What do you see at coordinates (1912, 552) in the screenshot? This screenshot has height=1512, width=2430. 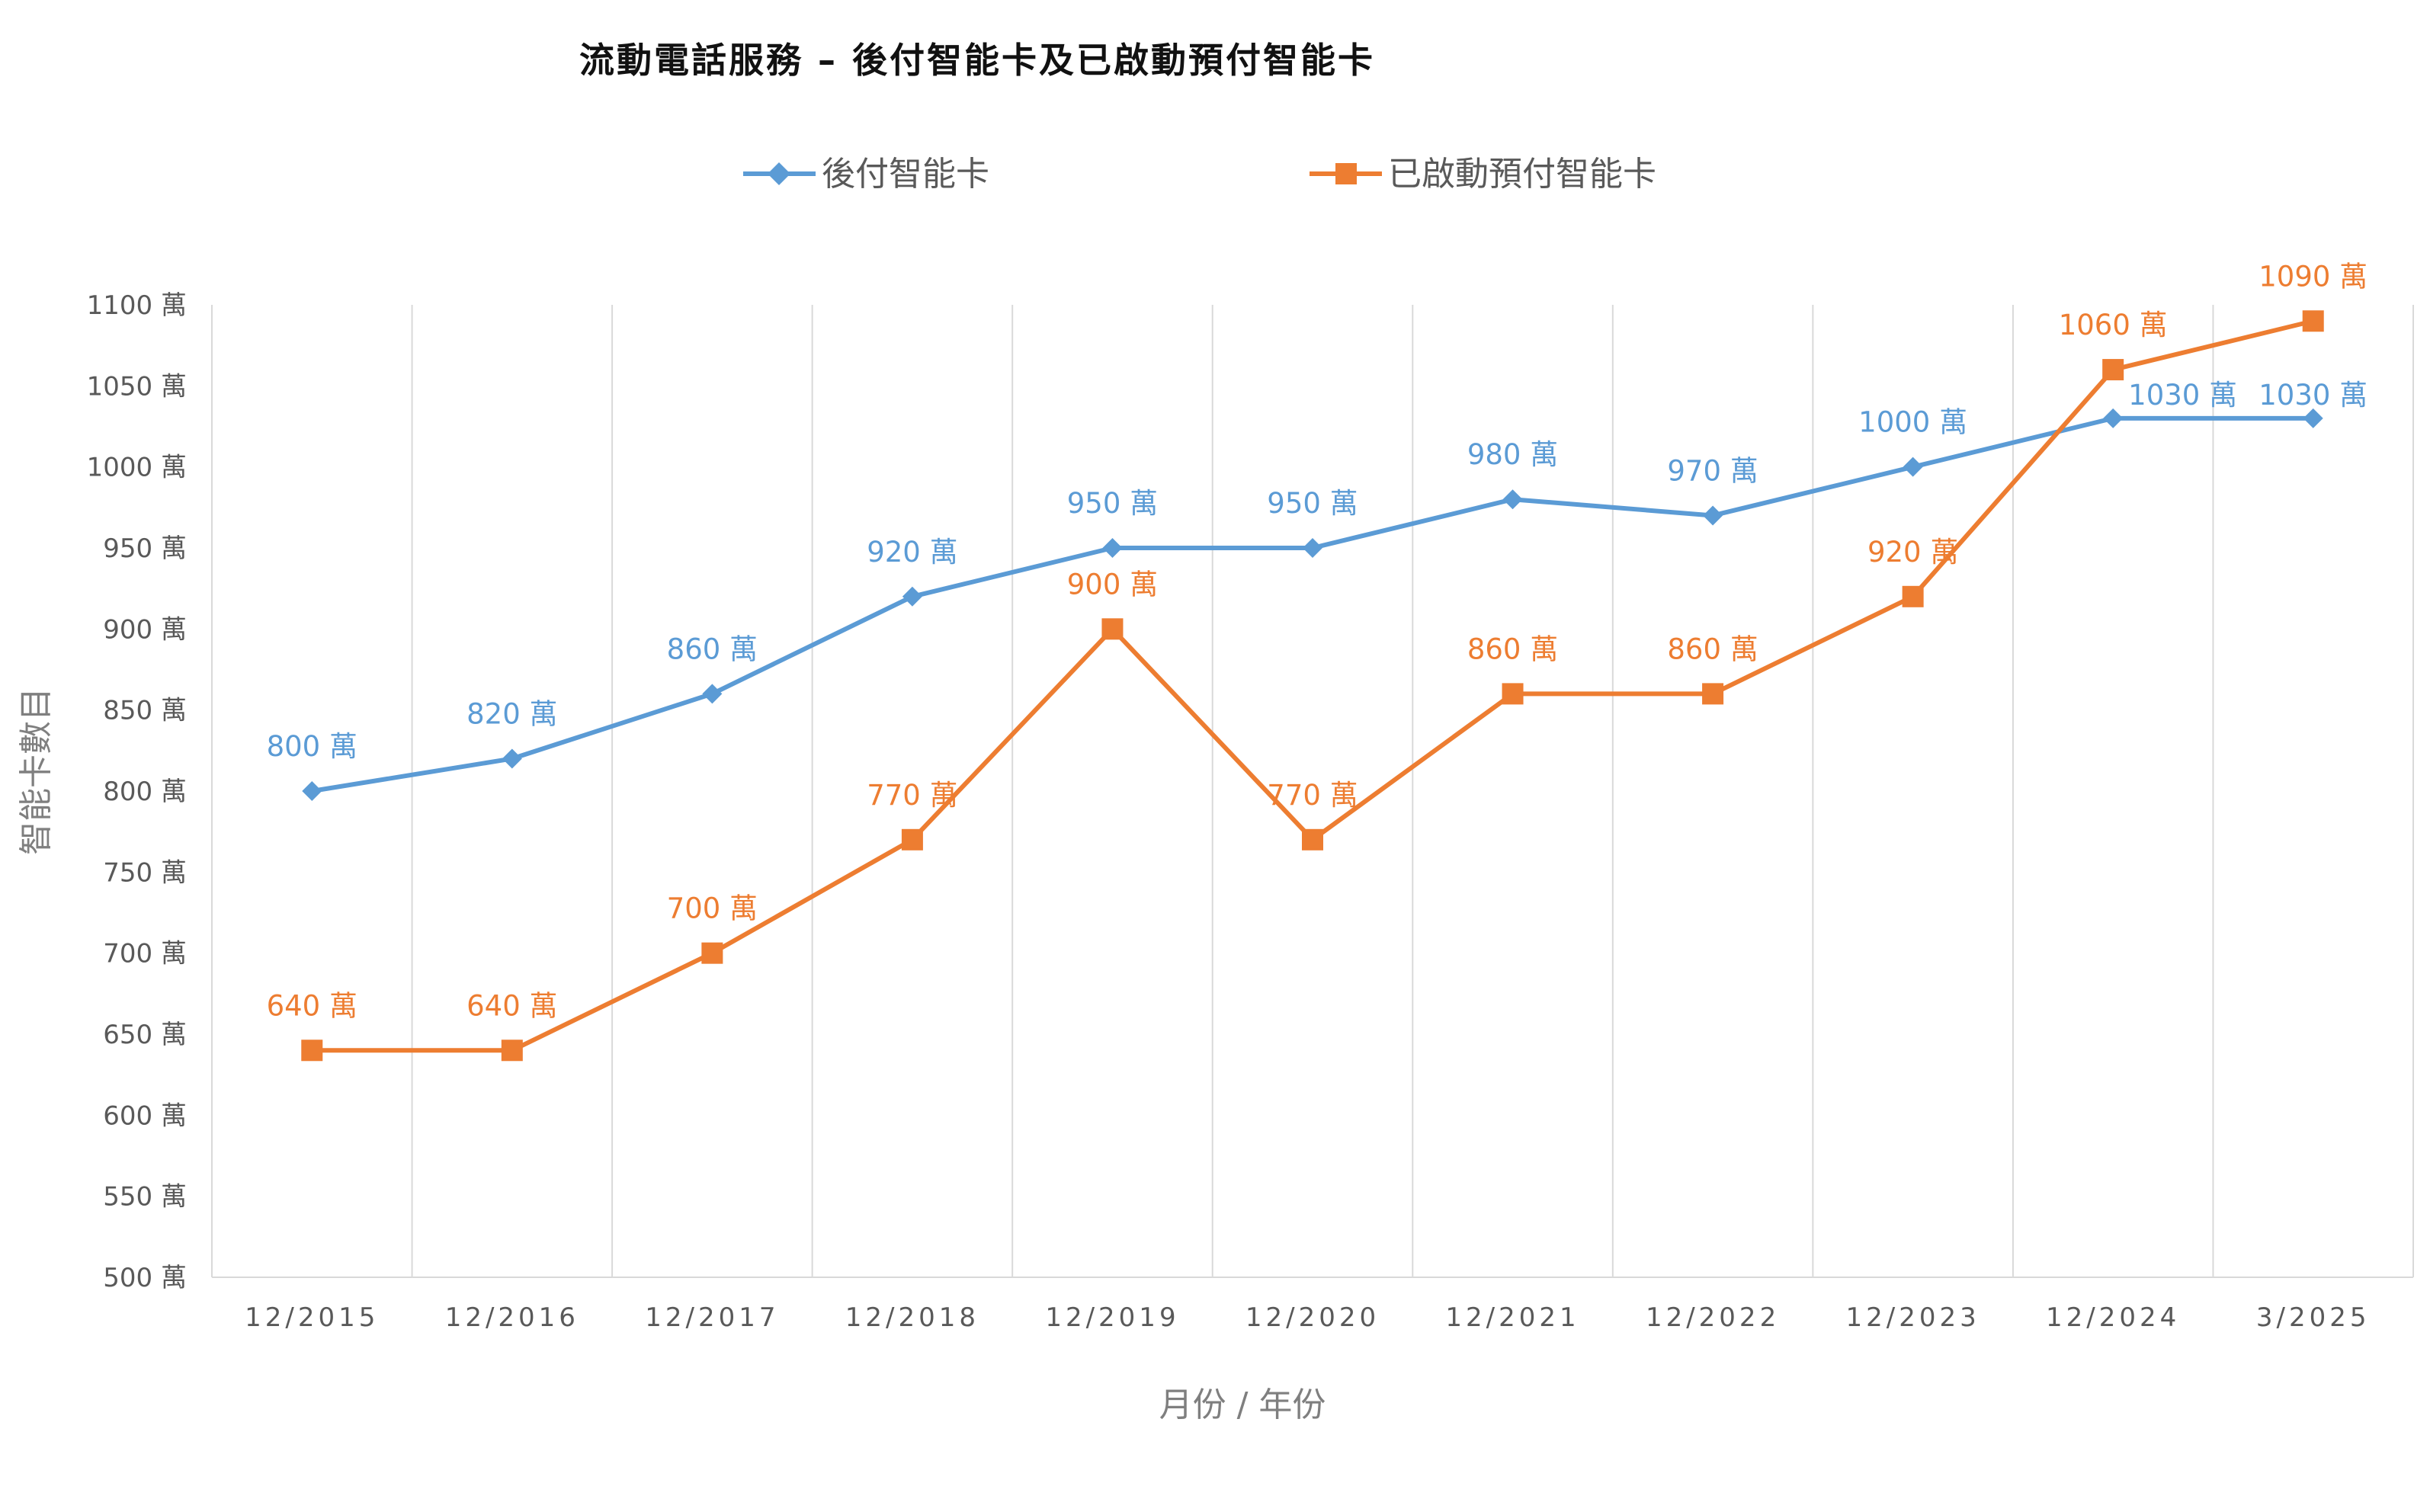 I see `data-label-prepaid: 920 萬` at bounding box center [1912, 552].